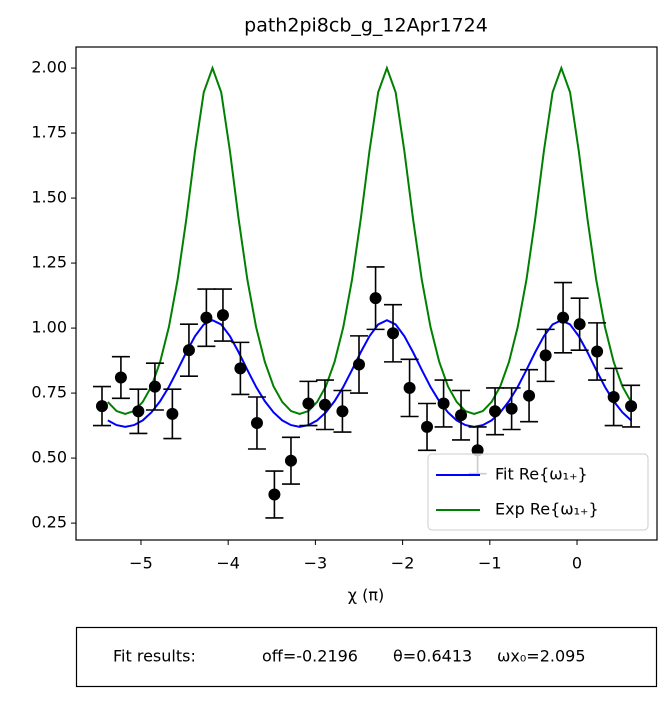 The width and height of the screenshot is (672, 702). Describe the element at coordinates (547, 509) in the screenshot. I see `legend-label: Exp Re{ω₁₊}` at that location.